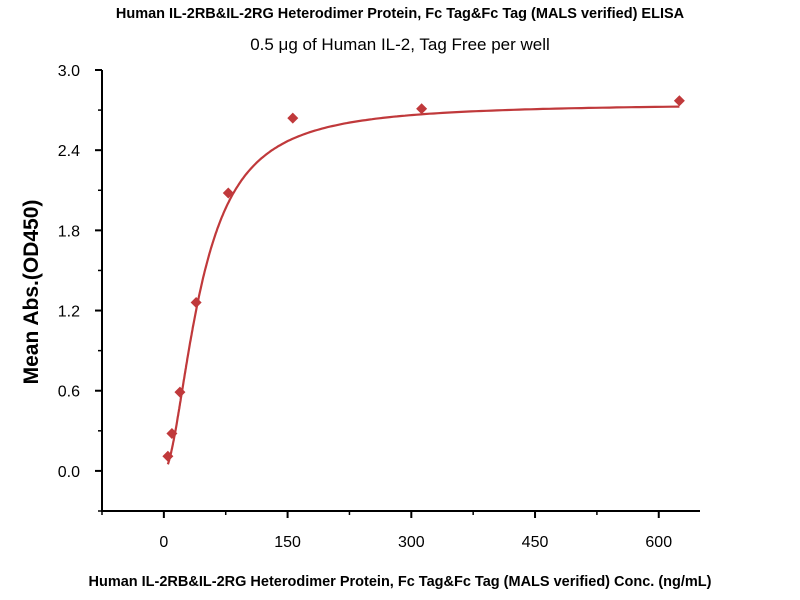 This screenshot has height=600, width=800. I want to click on y-tick-label: 2.4, so click(69, 151).